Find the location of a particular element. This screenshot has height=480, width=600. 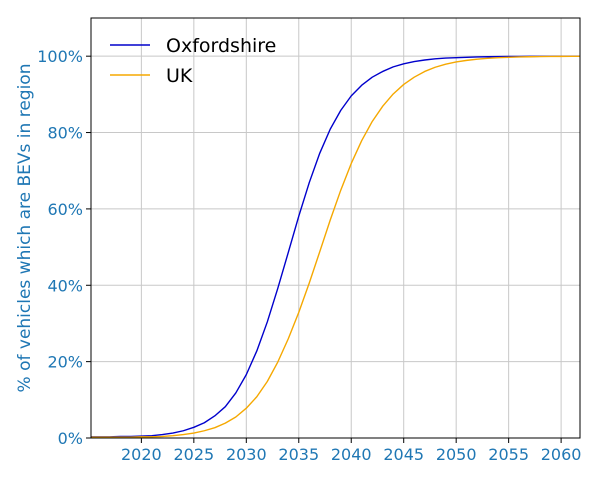

x-tick-label: 2025 is located at coordinates (193, 454).